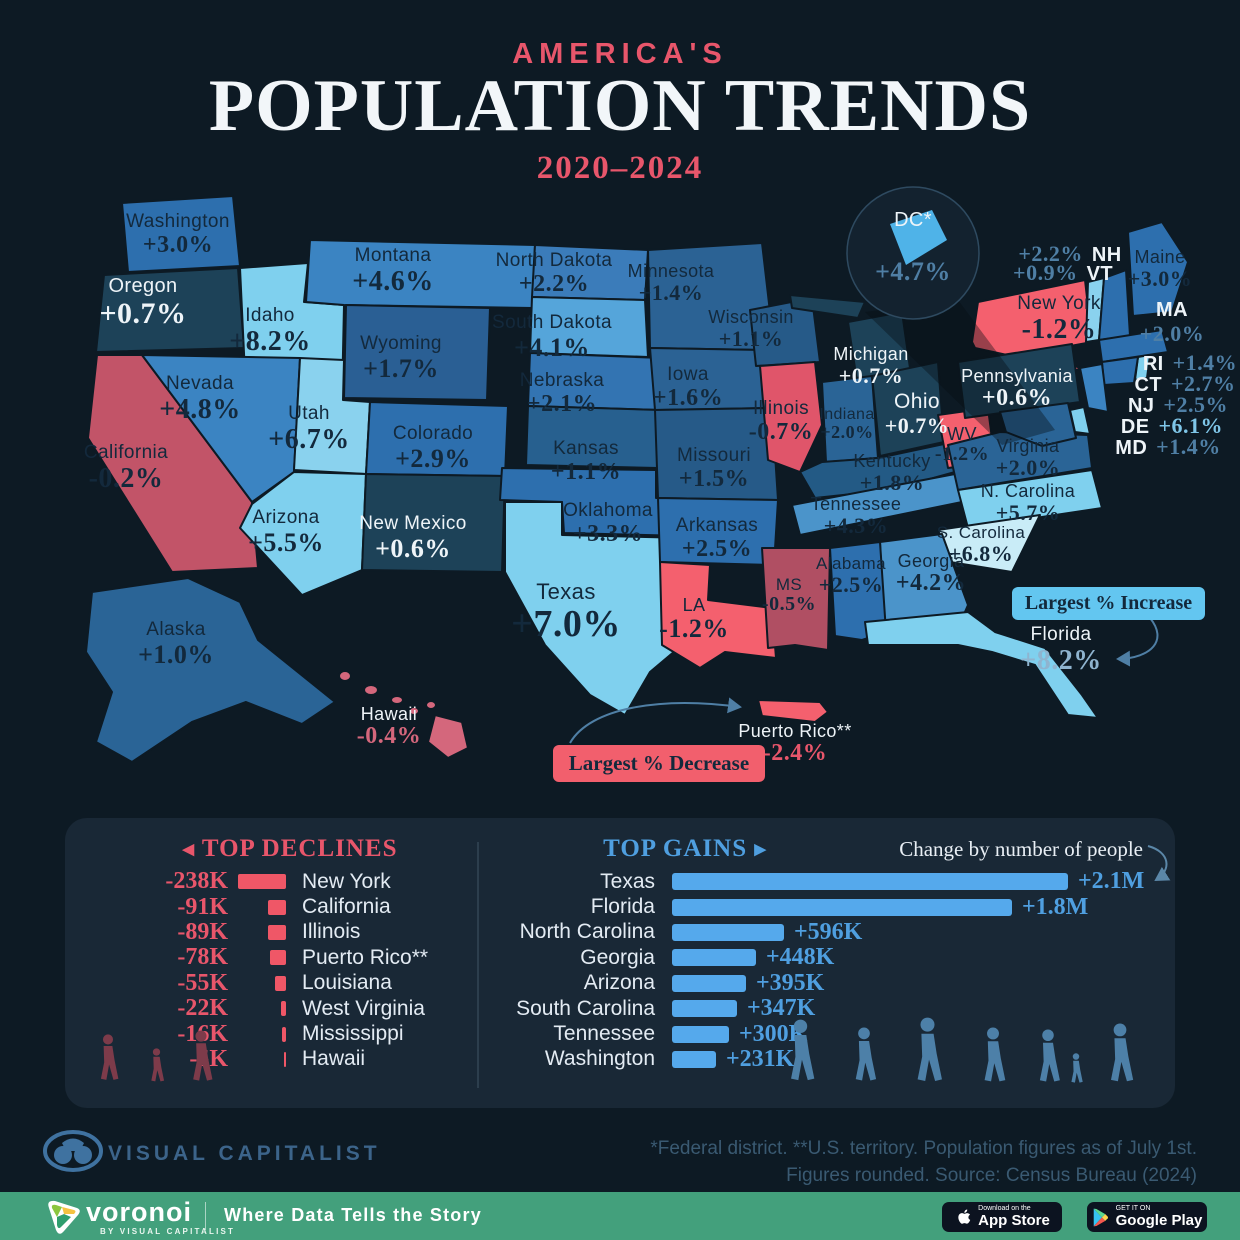 The height and width of the screenshot is (1240, 1240). I want to click on state-label-tennessee: Tennessee +4.3%, so click(856, 516).